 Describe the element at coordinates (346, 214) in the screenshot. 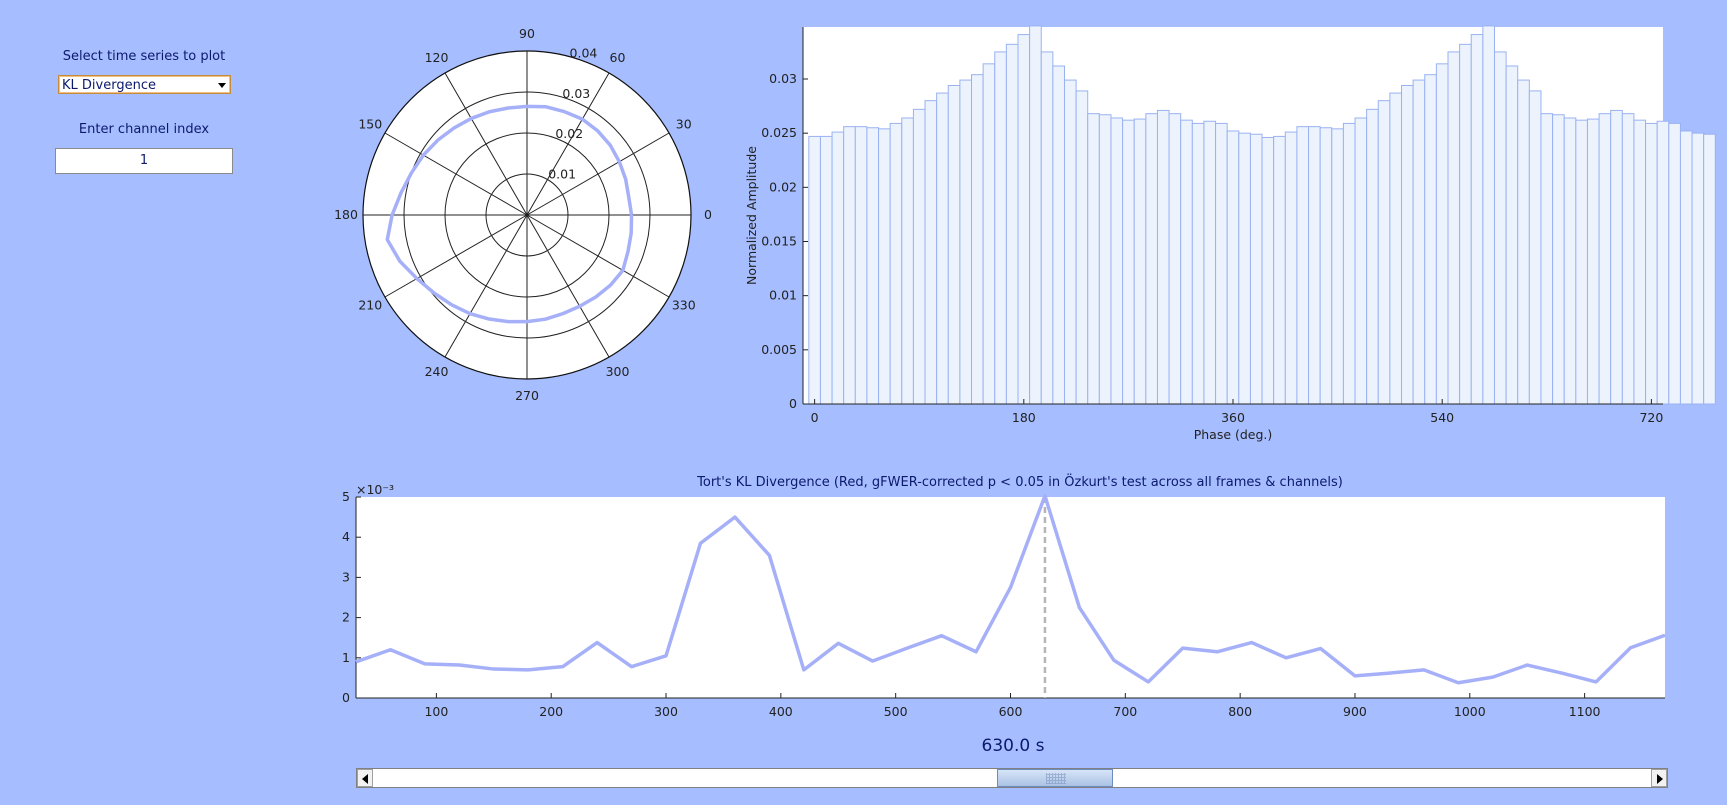

I see `polar-angle-tick-label: 180` at that location.